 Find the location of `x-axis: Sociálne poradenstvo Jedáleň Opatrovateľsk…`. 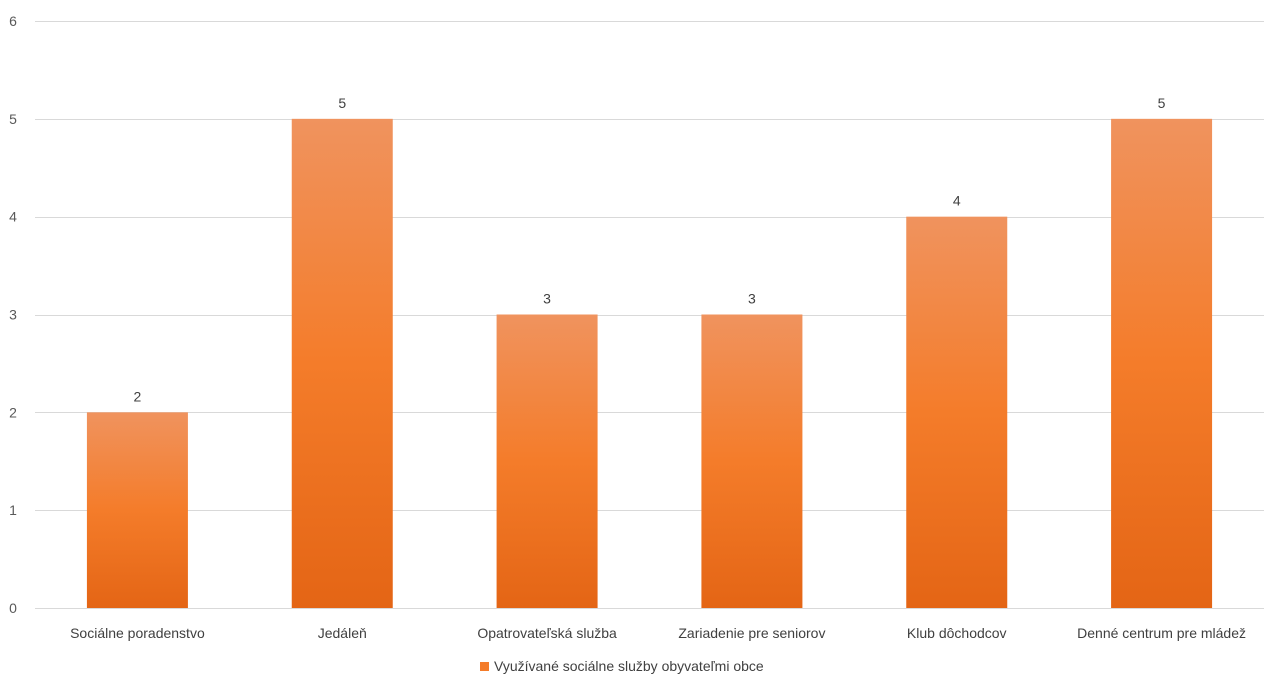

x-axis: Sociálne poradenstvo Jedáleň Opatrovateľsk… is located at coordinates (658, 633).